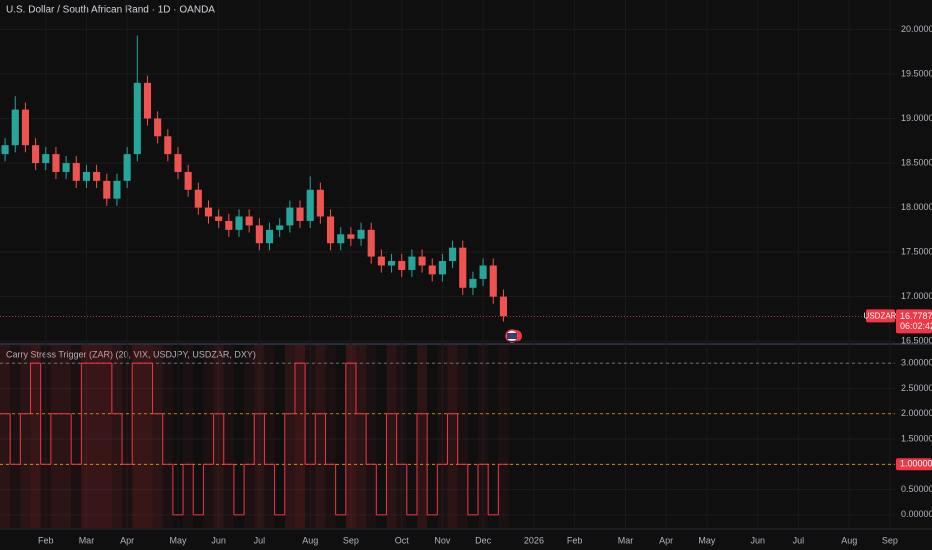  I want to click on y-tick-label: 3.00000, so click(916, 363).